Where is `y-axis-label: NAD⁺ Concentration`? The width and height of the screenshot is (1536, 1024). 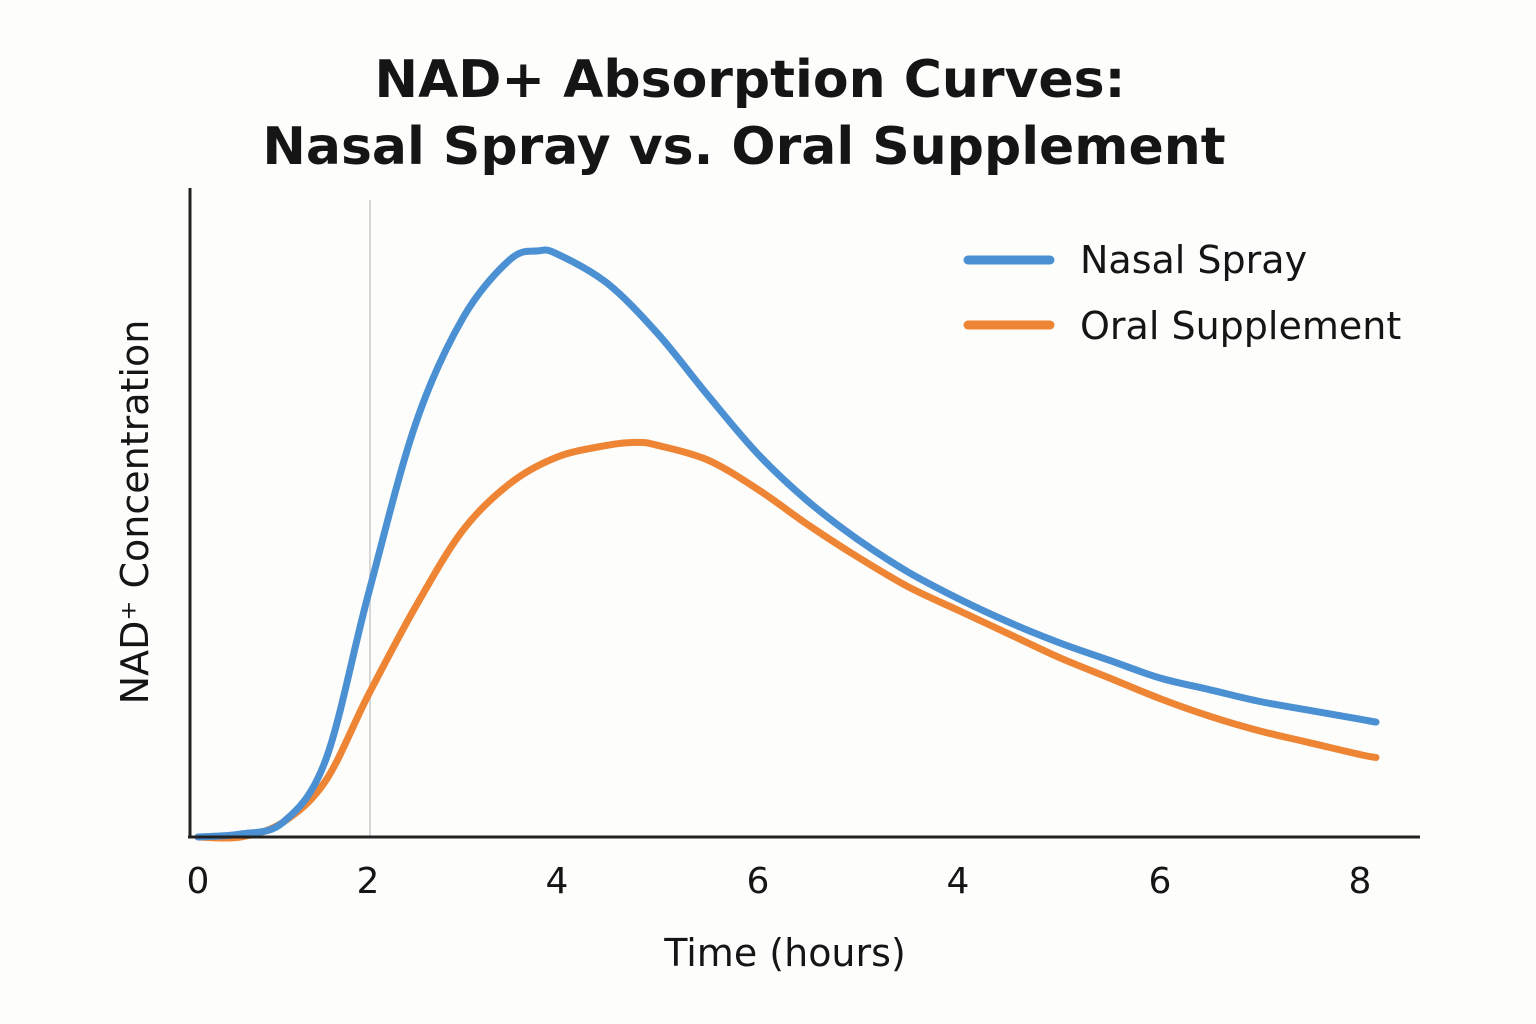
y-axis-label: NAD⁺ Concentration is located at coordinates (135, 512).